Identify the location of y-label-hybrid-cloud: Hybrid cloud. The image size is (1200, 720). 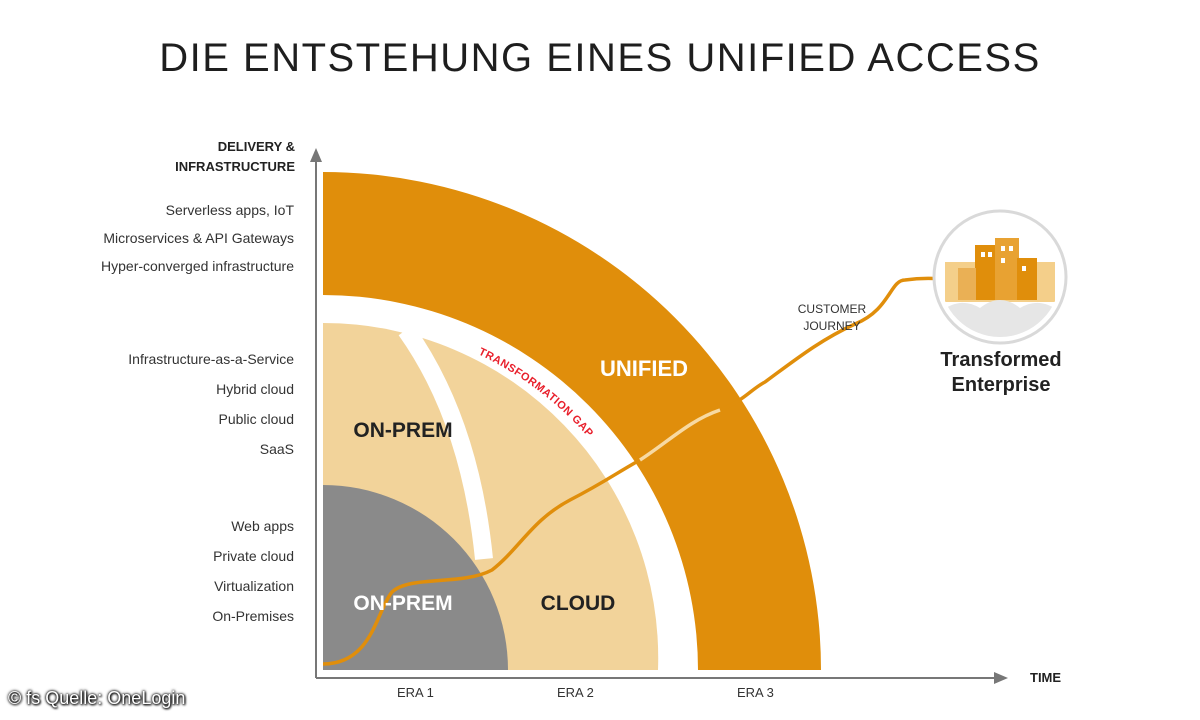
(255, 389).